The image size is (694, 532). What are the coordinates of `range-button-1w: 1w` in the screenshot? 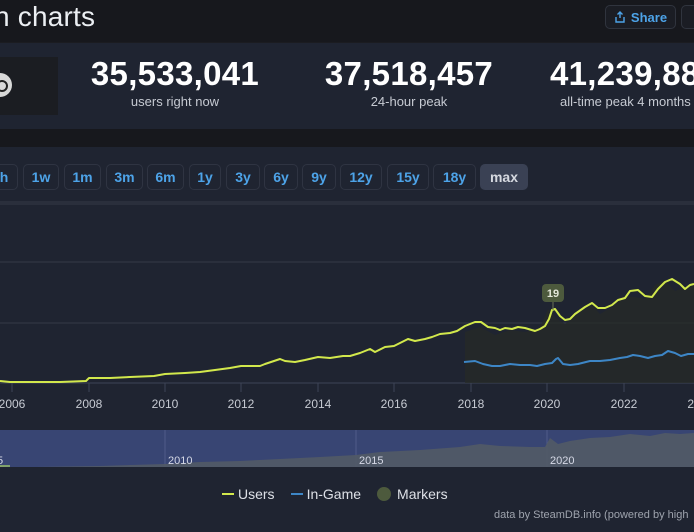 It's located at (41, 177).